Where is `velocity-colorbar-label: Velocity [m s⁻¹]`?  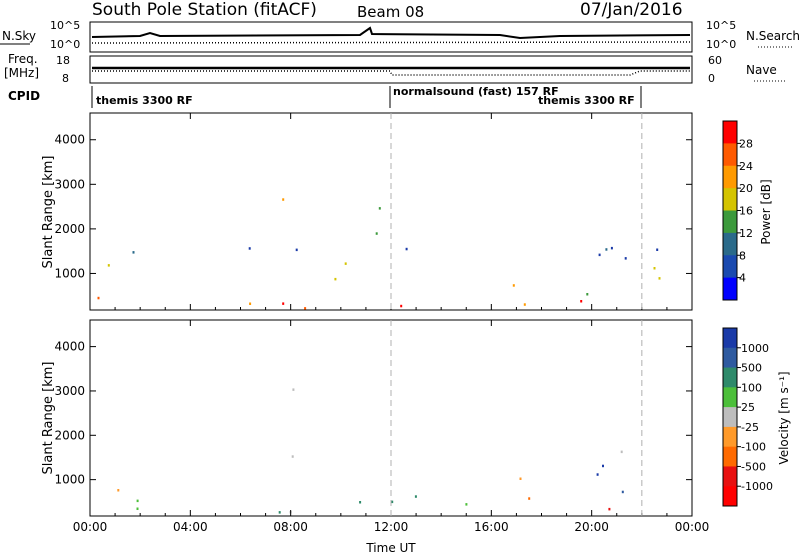
velocity-colorbar-label: Velocity [m s⁻¹] is located at coordinates (784, 417).